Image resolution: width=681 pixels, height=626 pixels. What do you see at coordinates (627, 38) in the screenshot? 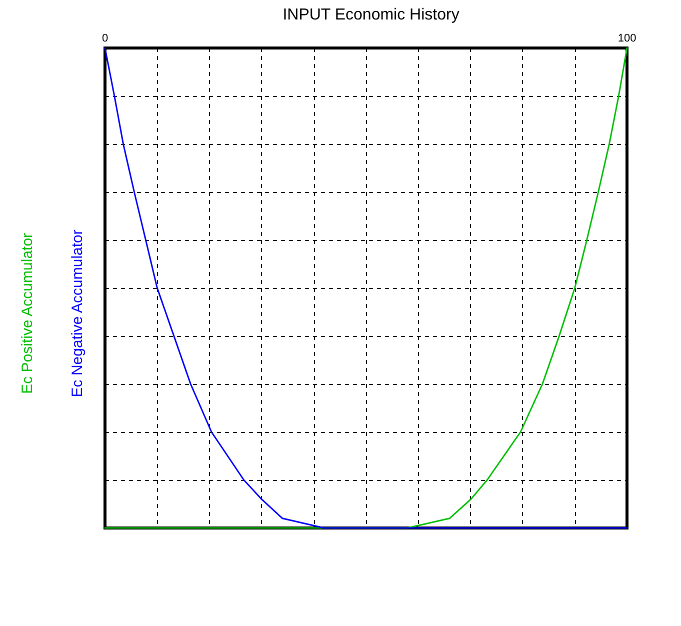
I see `x-tick-label: 100` at bounding box center [627, 38].